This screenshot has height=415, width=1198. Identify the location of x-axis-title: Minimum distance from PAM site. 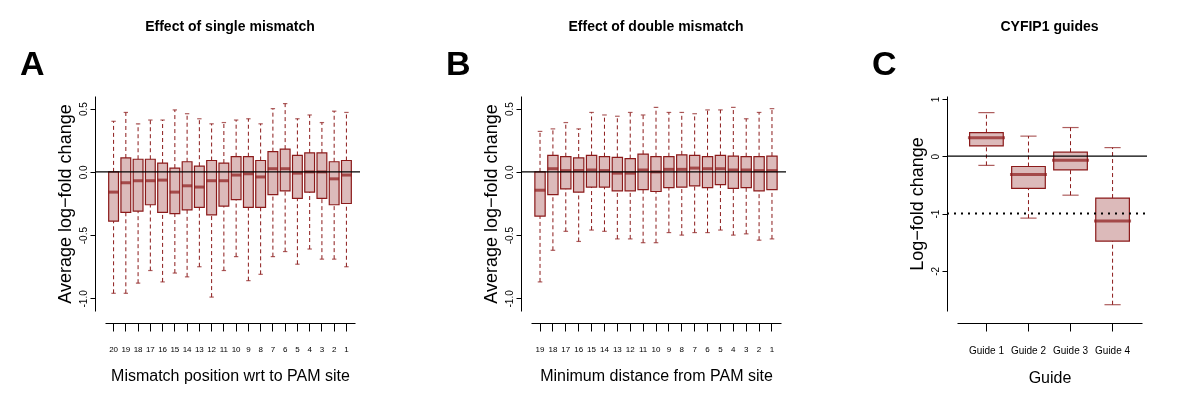
(656, 375).